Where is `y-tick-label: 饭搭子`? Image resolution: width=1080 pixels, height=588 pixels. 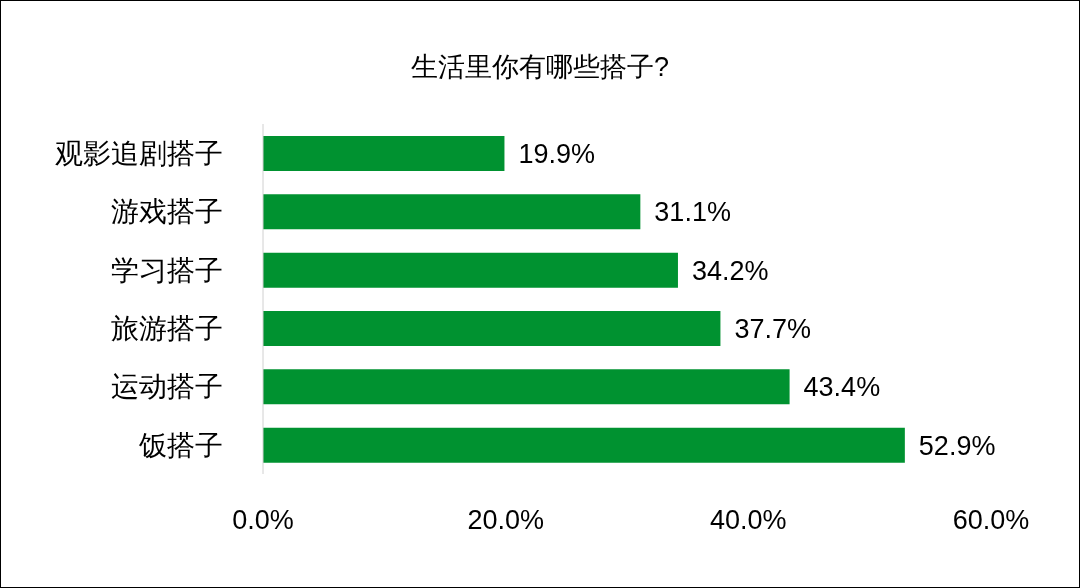 y-tick-label: 饭搭子 is located at coordinates (180, 445).